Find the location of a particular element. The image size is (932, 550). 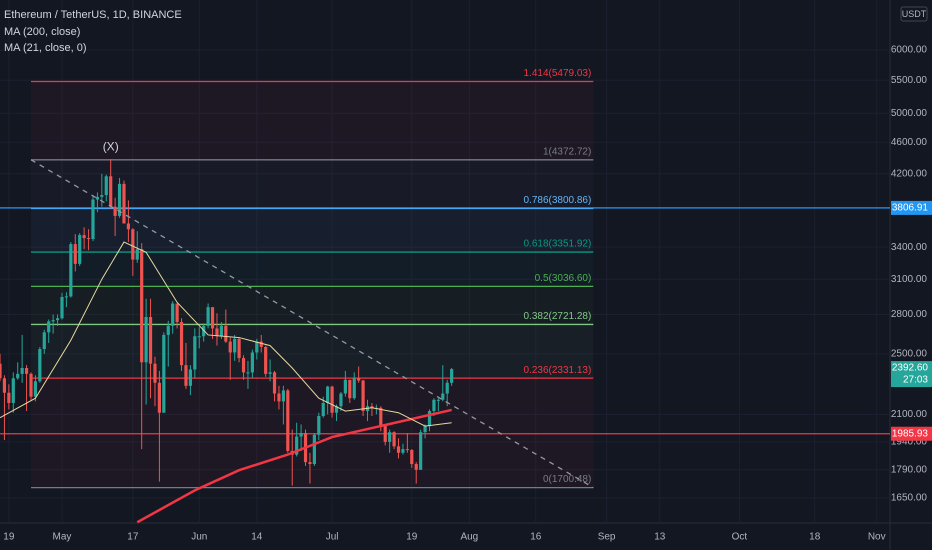

price-label: 1985.93 is located at coordinates (910, 433).